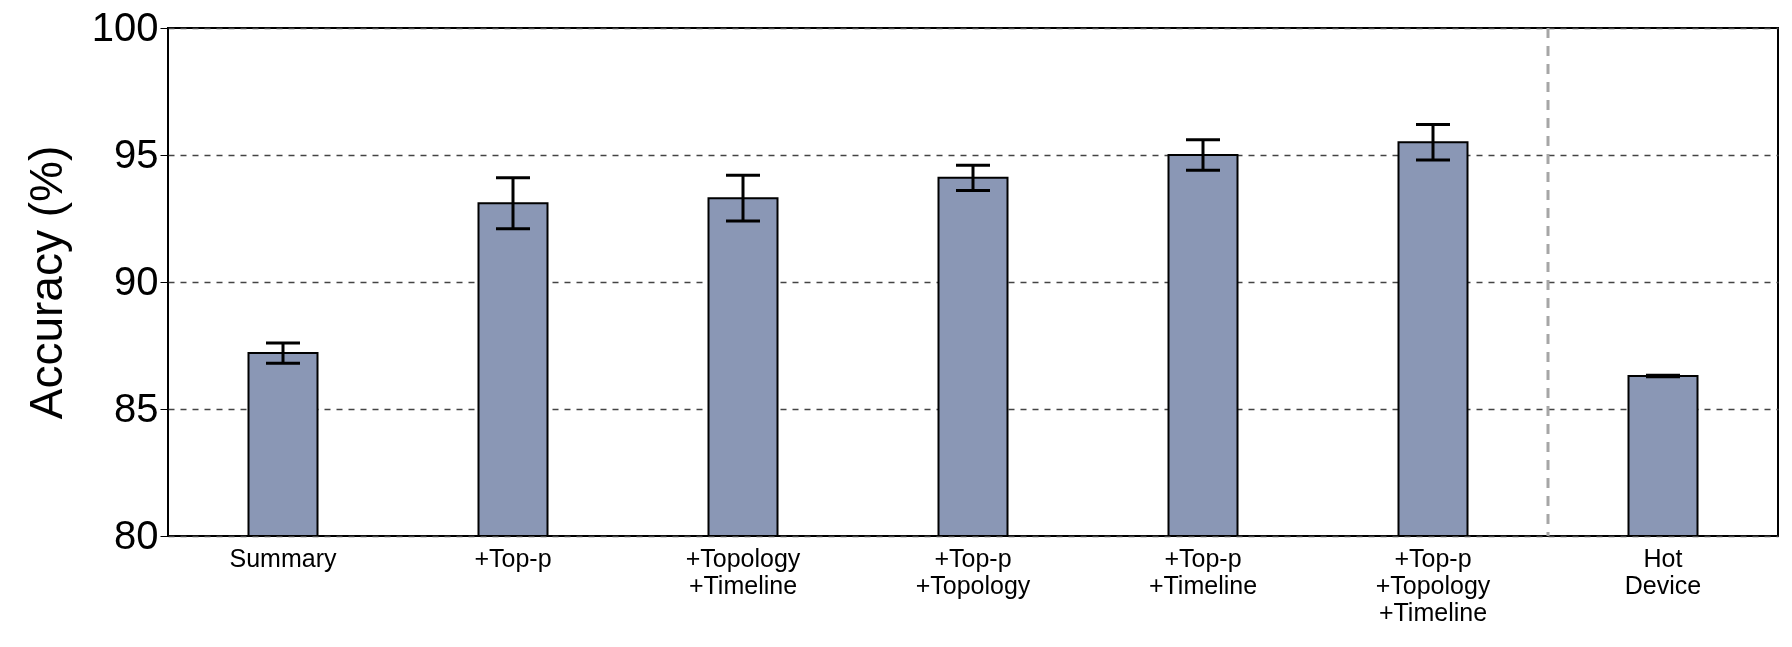  What do you see at coordinates (743, 571) in the screenshot?
I see `x-tick-label: +Topology +Timeline` at bounding box center [743, 571].